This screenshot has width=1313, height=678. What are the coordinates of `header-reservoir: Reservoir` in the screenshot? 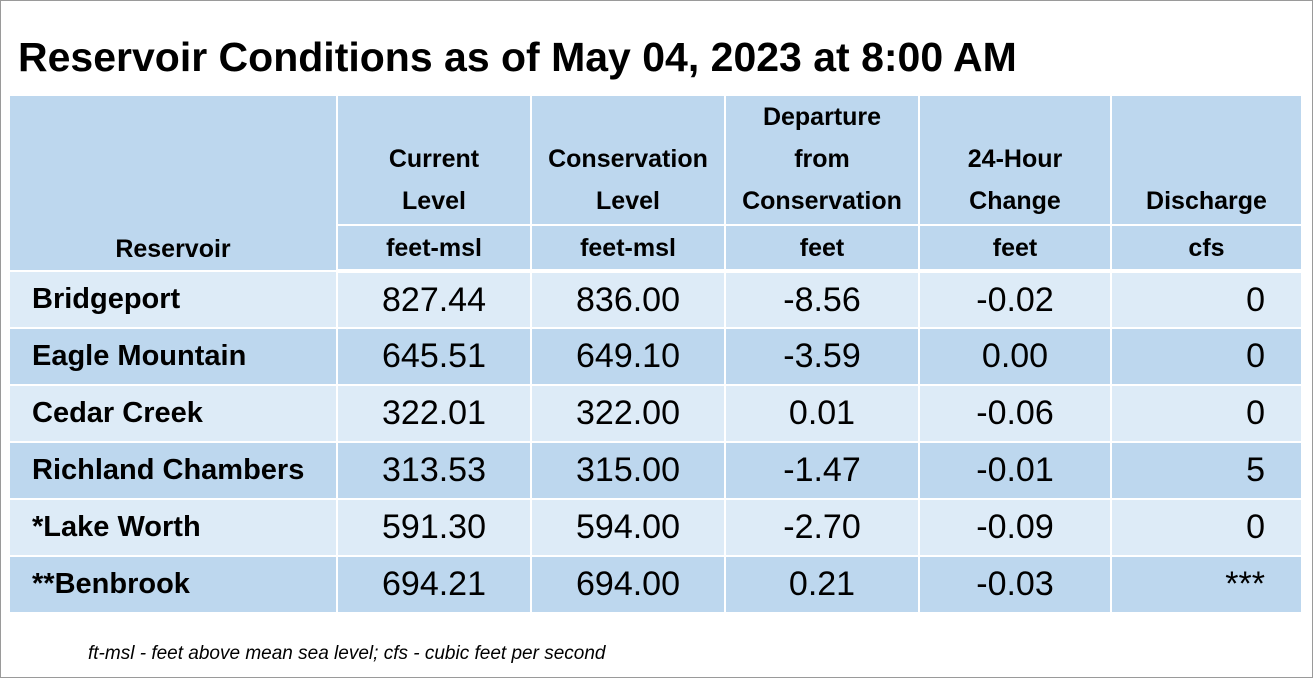 It's located at (174, 184).